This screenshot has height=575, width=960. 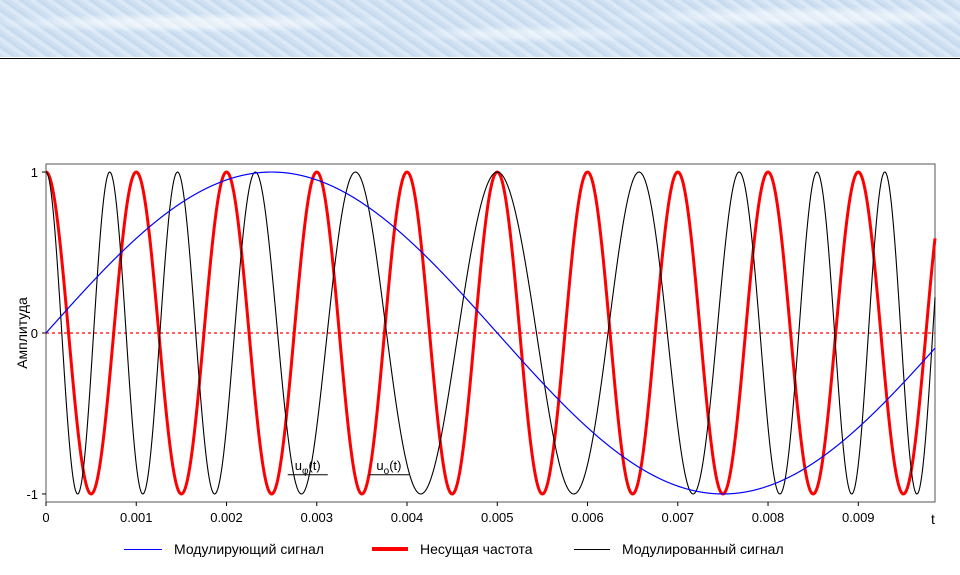 I want to click on y-tick-label: -1, so click(x=32, y=494).